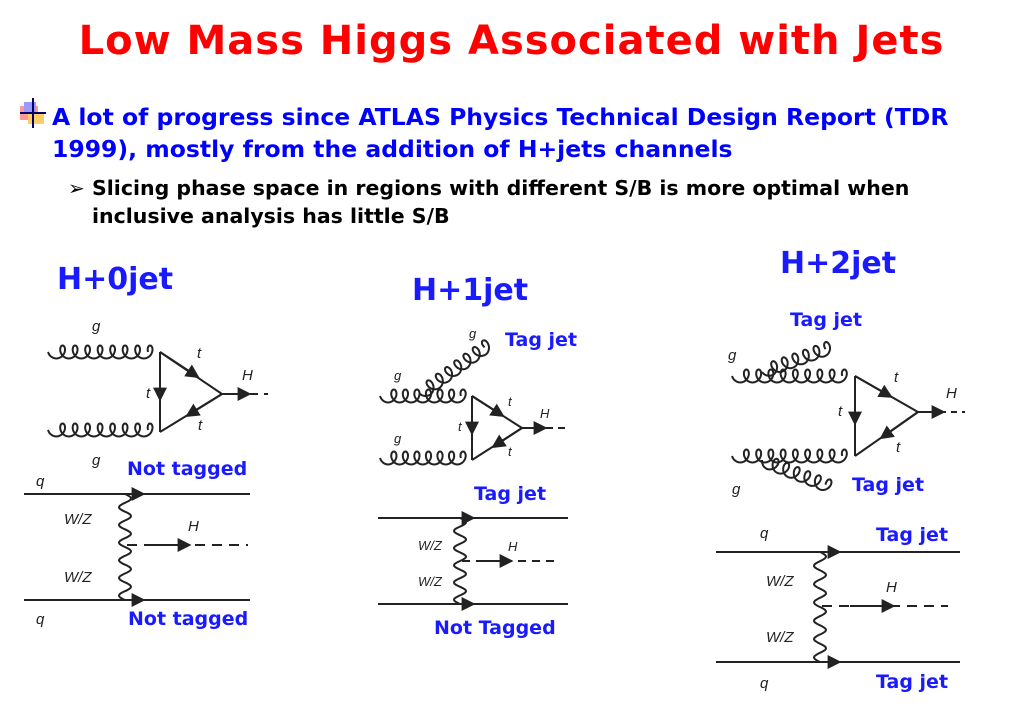 This screenshot has height=708, width=1023. I want to click on label-h0-not-tagged-bottom: Not tagged, so click(188, 619).